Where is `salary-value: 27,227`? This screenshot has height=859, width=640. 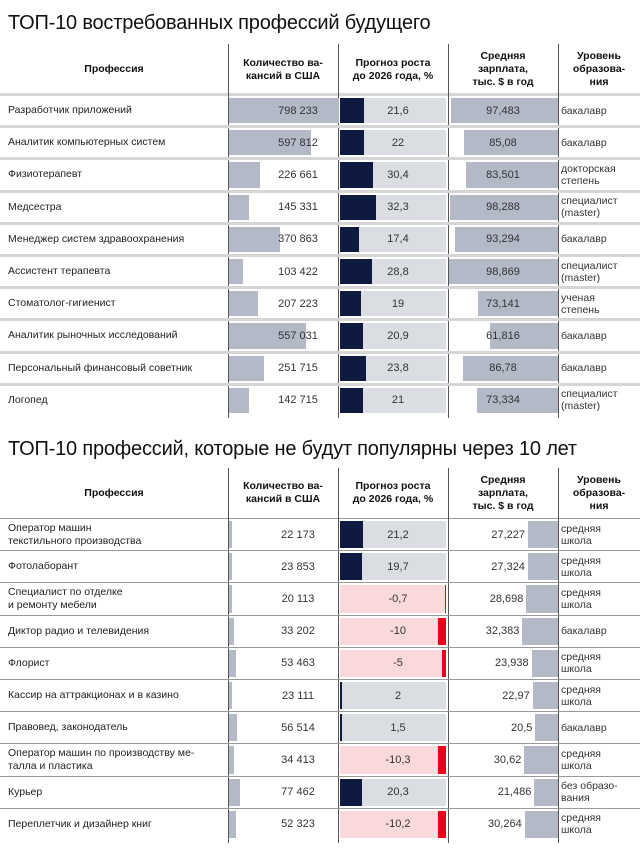 salary-value: 27,227 is located at coordinates (508, 534).